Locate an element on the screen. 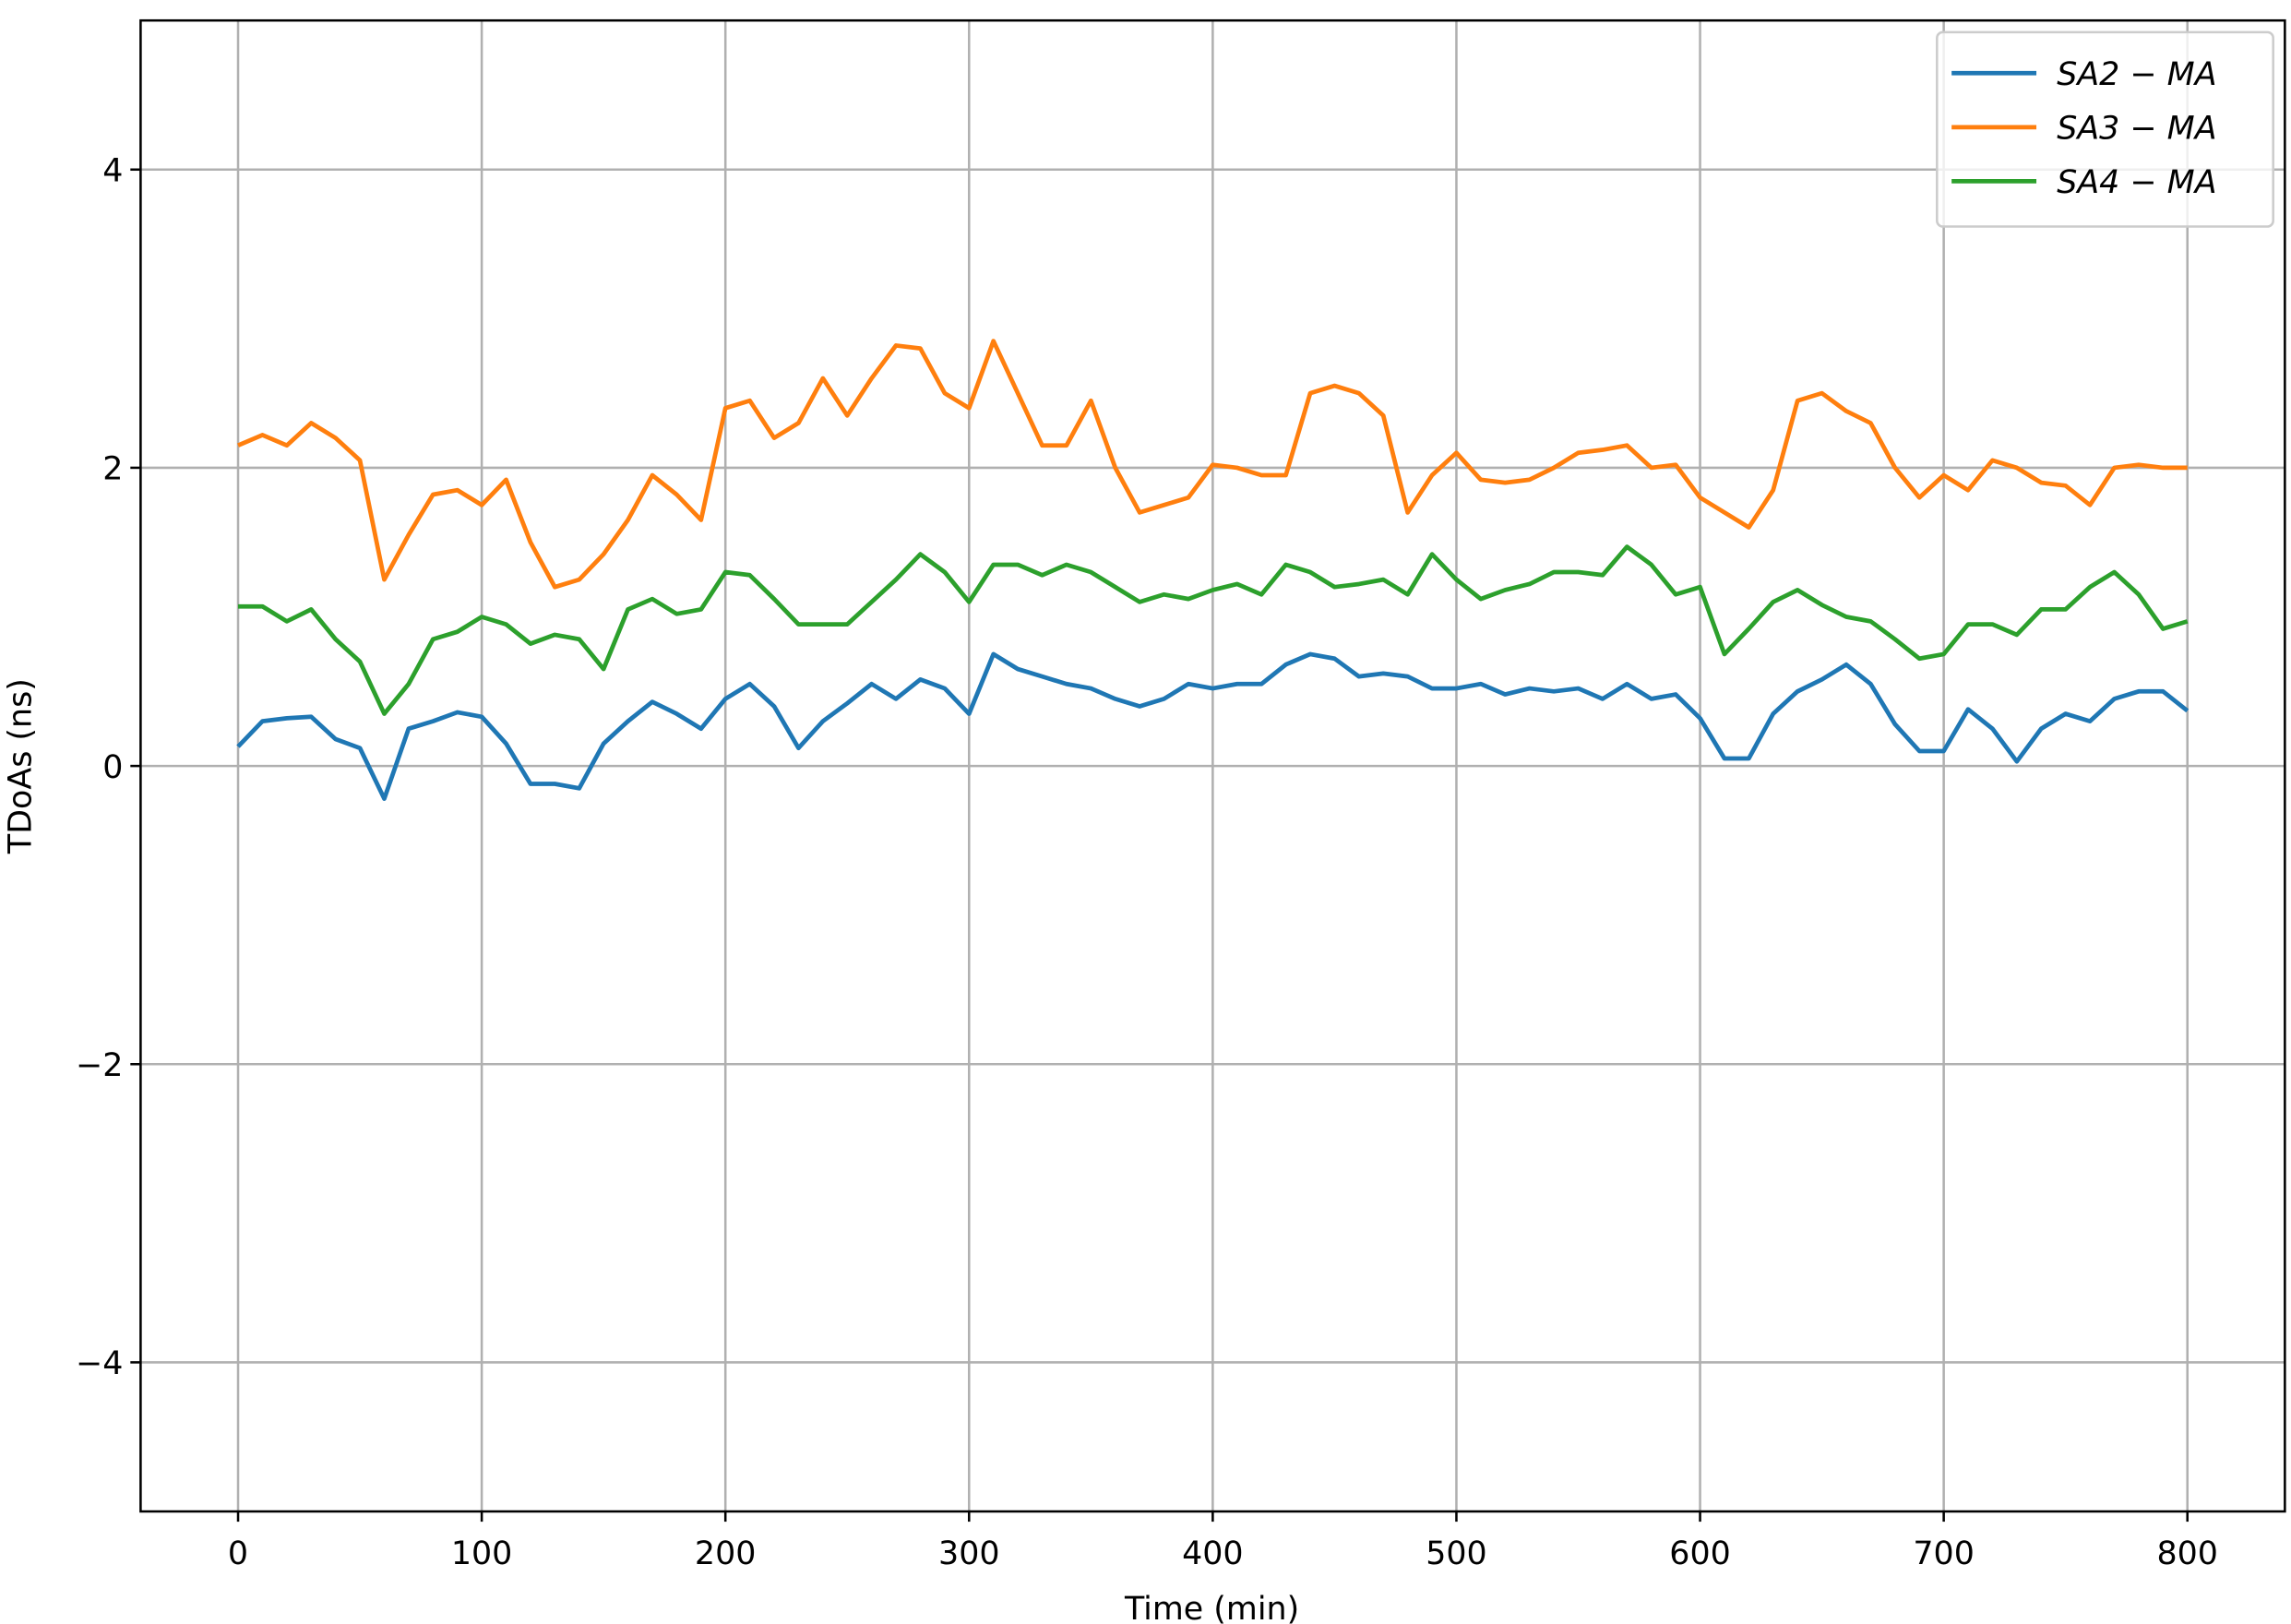 The height and width of the screenshot is (1624, 2291). x-axis-label: Time (min) is located at coordinates (1211, 1607).